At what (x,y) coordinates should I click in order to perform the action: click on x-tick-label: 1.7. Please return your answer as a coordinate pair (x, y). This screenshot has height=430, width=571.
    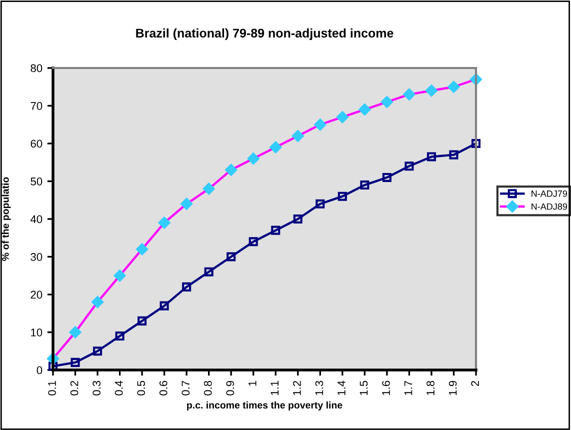
    Looking at the image, I should click on (408, 388).